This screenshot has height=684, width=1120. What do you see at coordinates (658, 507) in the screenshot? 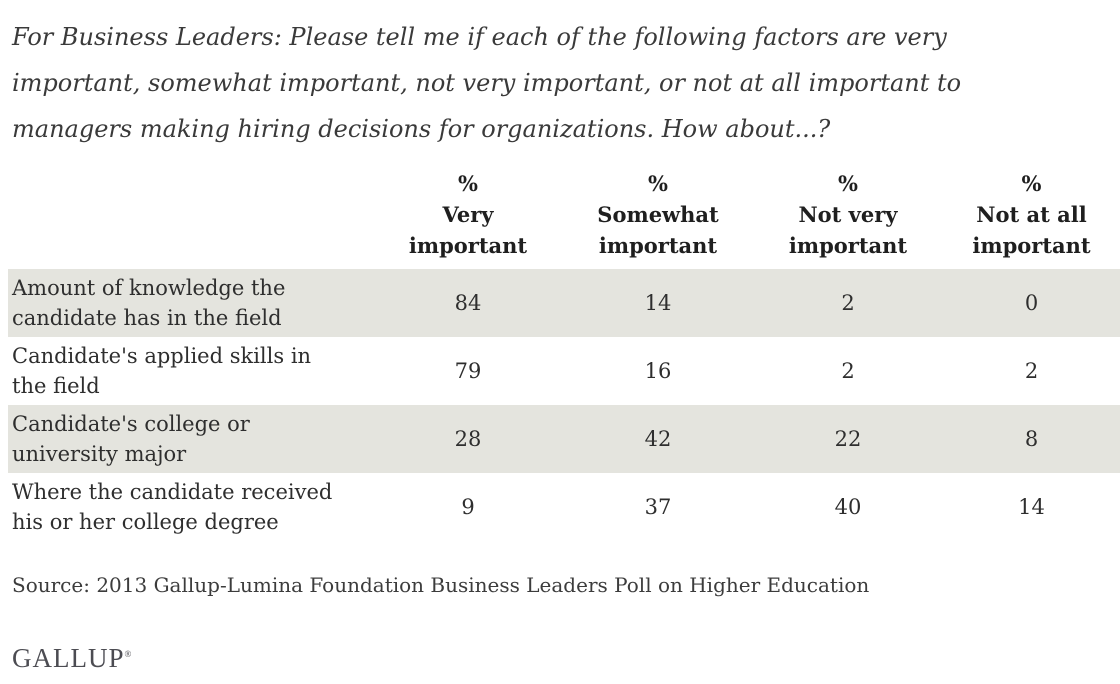
I see `value-cell: 37` at bounding box center [658, 507].